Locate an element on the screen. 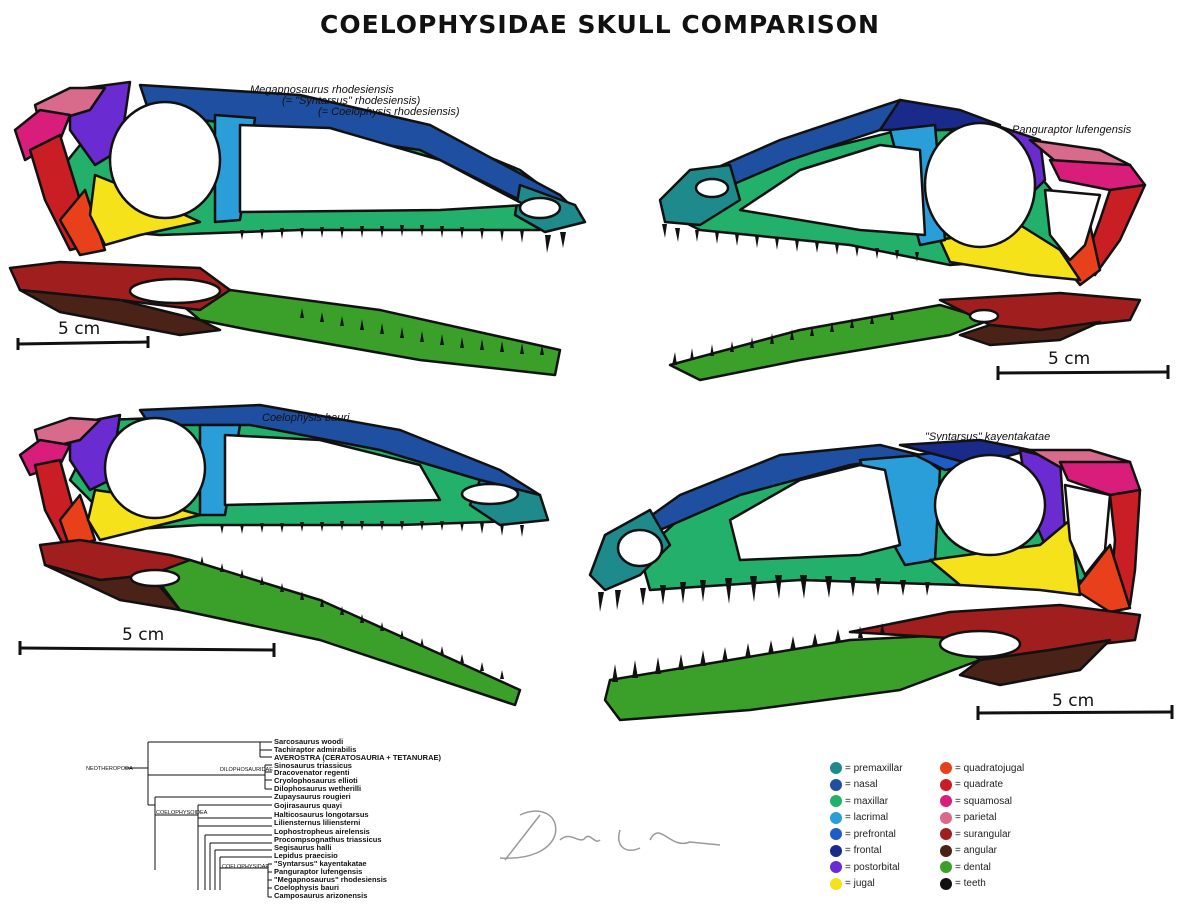 This screenshot has width=1200, height=914. legend-item: = squamosal is located at coordinates (976, 801).